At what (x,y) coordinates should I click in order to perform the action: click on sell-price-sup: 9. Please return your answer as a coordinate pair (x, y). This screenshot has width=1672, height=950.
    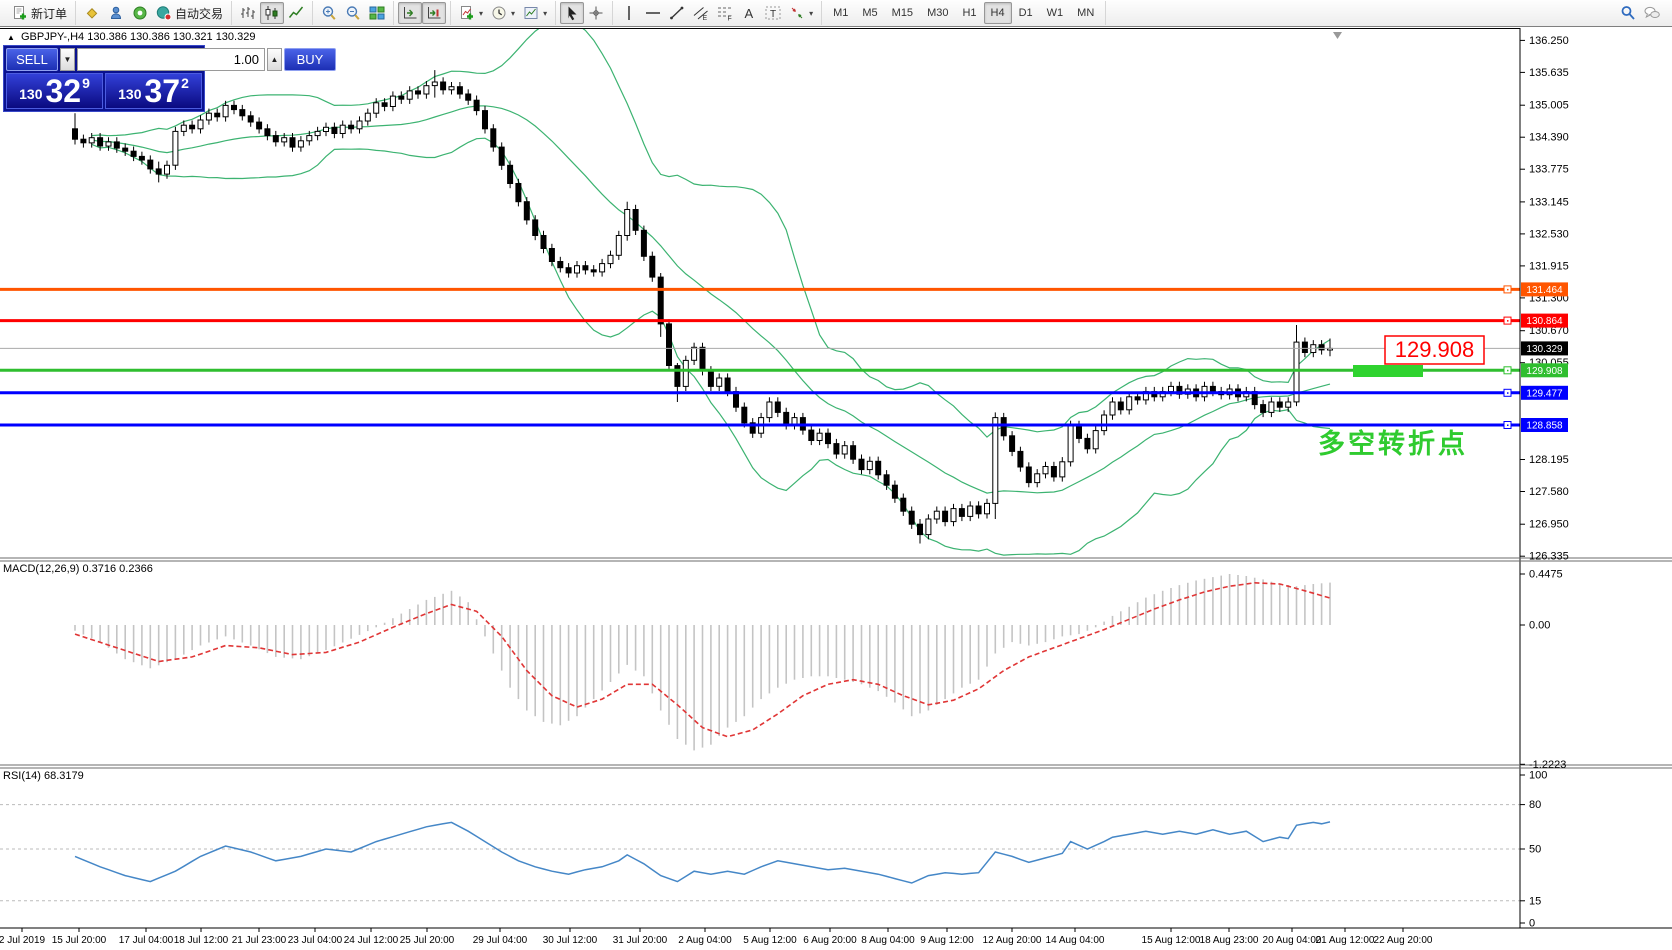
    Looking at the image, I should click on (86, 83).